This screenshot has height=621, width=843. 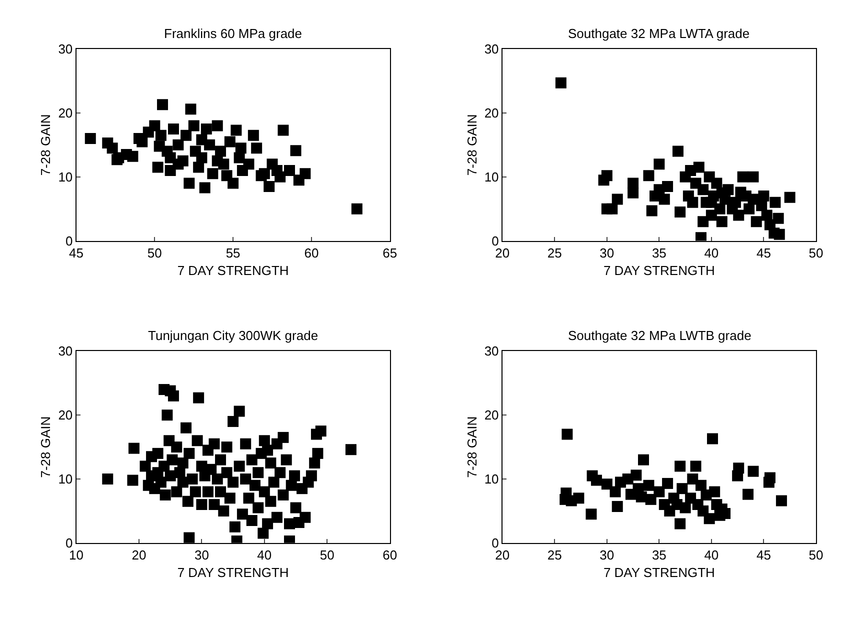 I want to click on x-tick-label: 65, so click(x=390, y=252).